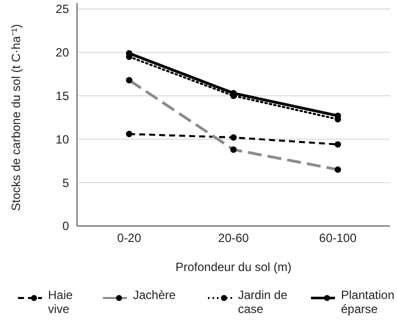 This screenshot has height=326, width=397. What do you see at coordinates (16, 117) in the screenshot?
I see `y-axis-title: Stocks de carbone du sol (t C·ha⁻¹)` at bounding box center [16, 117].